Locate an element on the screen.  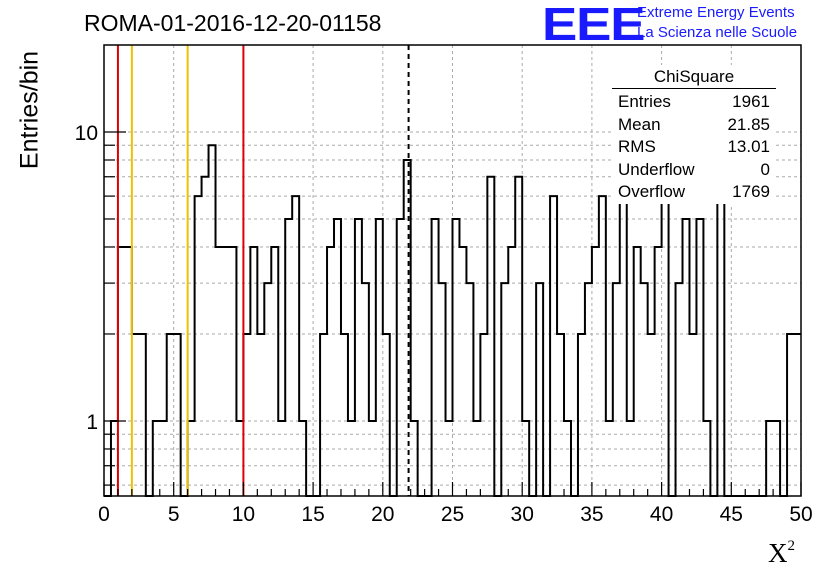
x-tick-label: 5 is located at coordinates (174, 514).